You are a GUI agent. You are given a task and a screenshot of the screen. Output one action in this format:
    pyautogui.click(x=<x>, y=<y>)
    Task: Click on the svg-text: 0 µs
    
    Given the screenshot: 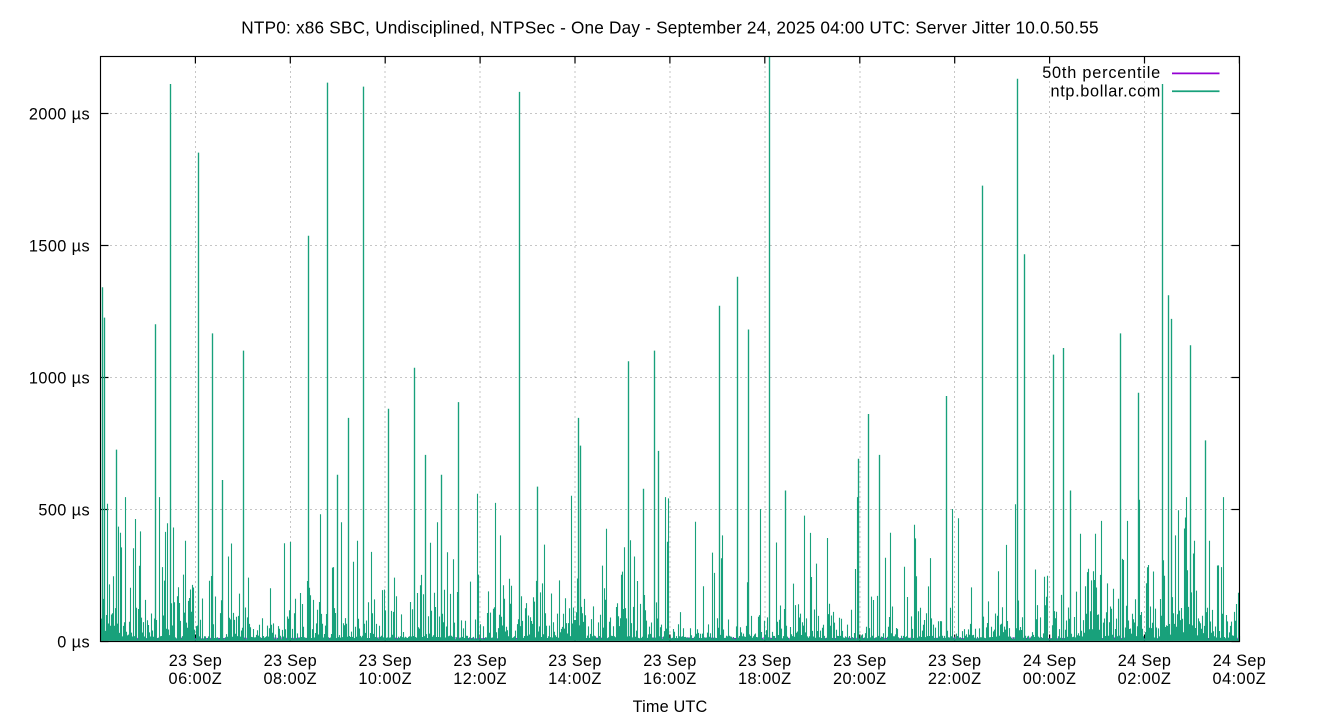 What is the action you would take?
    pyautogui.click(x=73, y=642)
    